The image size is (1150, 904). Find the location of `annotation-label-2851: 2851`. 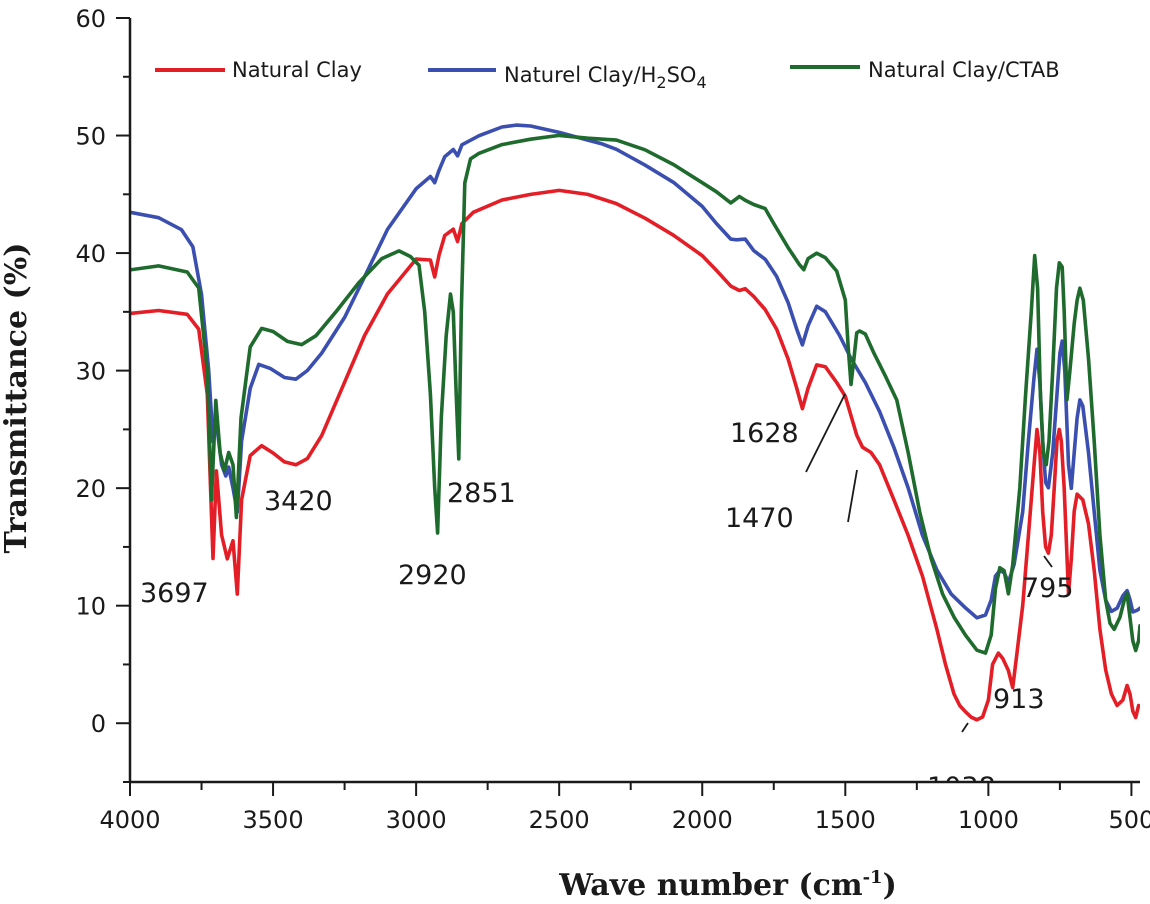

annotation-label-2851: 2851 is located at coordinates (481, 493).